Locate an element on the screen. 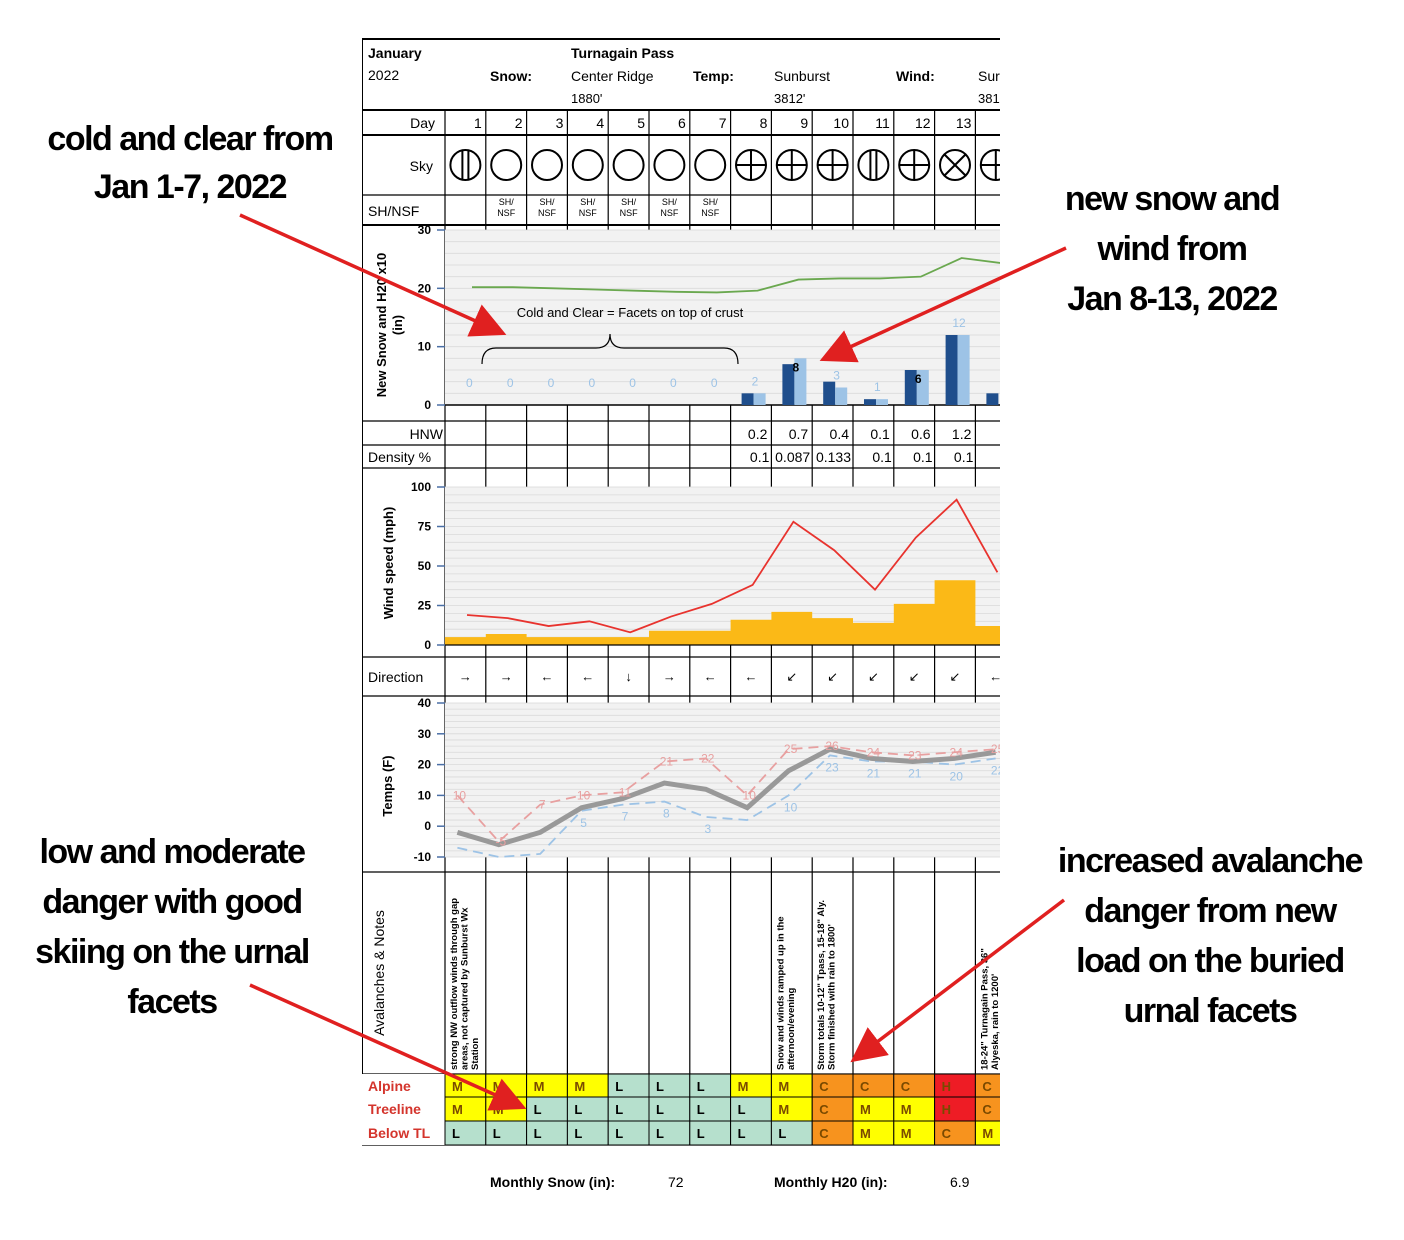 The height and width of the screenshot is (1240, 1404). monthly-h2o-value: 6.9 is located at coordinates (960, 1182).